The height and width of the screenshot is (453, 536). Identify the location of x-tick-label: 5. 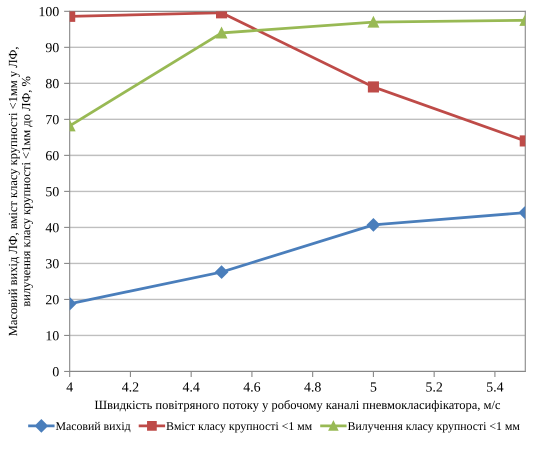
(373, 387).